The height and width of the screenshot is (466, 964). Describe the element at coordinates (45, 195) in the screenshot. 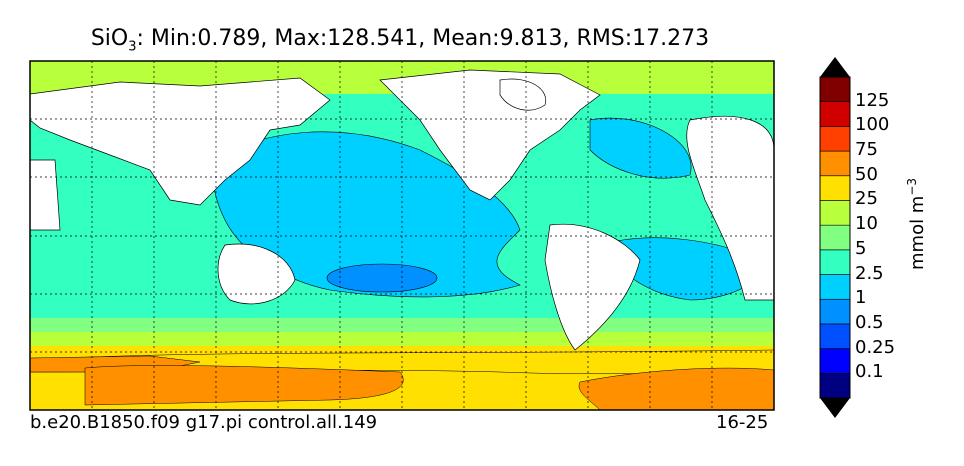

I see `land-africa-west-edge` at that location.